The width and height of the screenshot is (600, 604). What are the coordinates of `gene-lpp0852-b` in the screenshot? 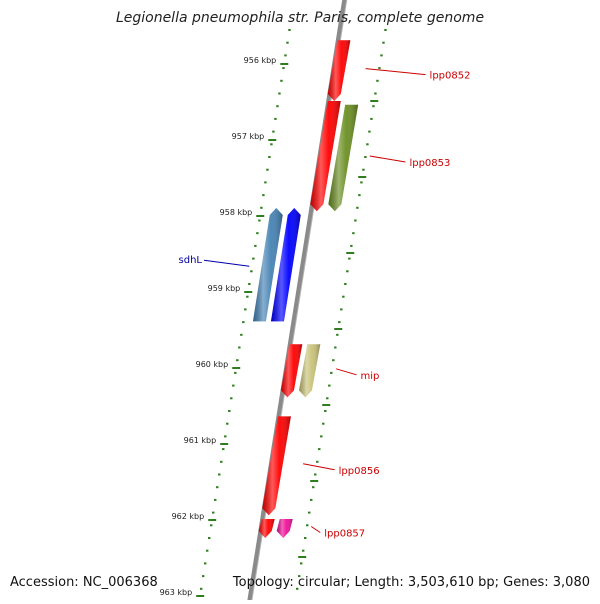 It's located at (325, 156).